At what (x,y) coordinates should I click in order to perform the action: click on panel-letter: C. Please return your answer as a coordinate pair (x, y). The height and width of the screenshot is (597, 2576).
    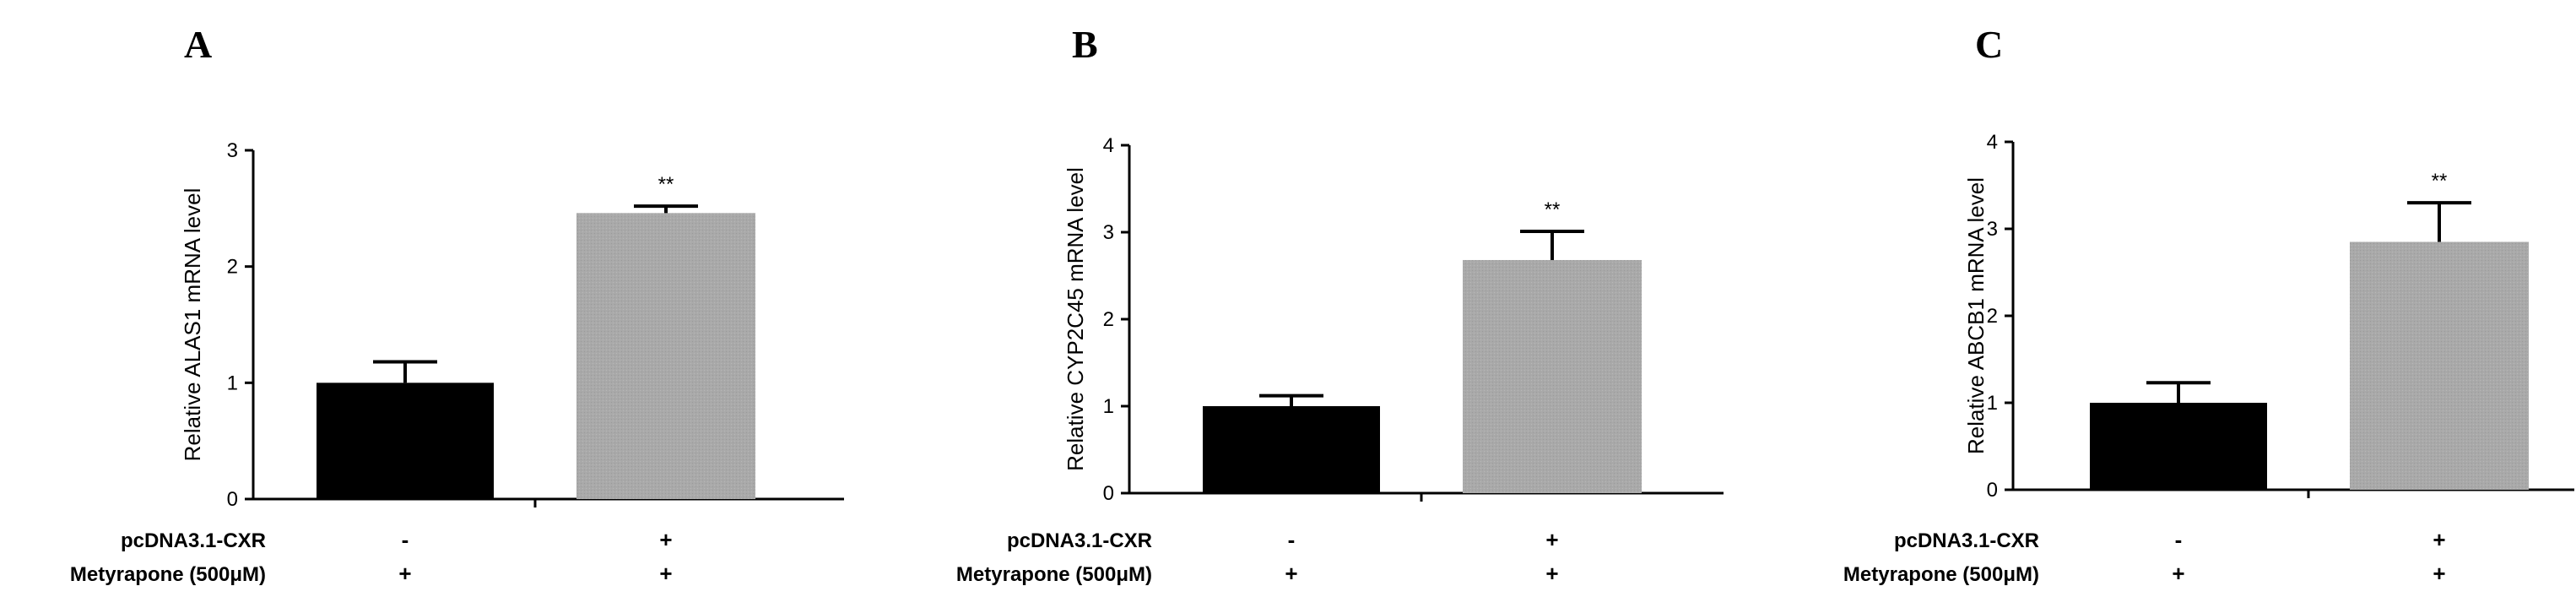
    Looking at the image, I should click on (1989, 44).